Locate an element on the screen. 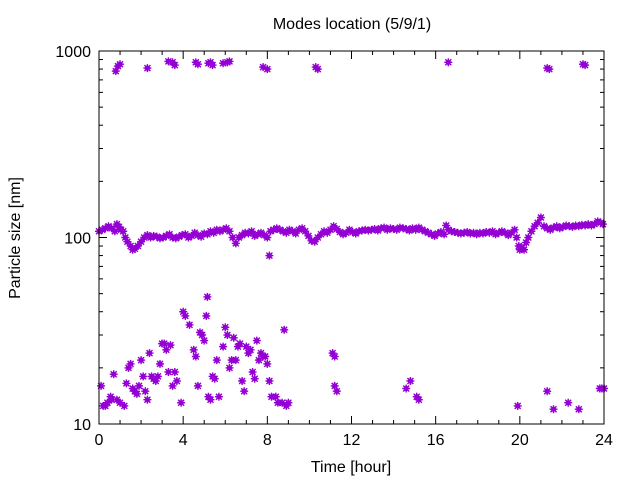  y-tick-label: 10 is located at coordinates (82, 425).